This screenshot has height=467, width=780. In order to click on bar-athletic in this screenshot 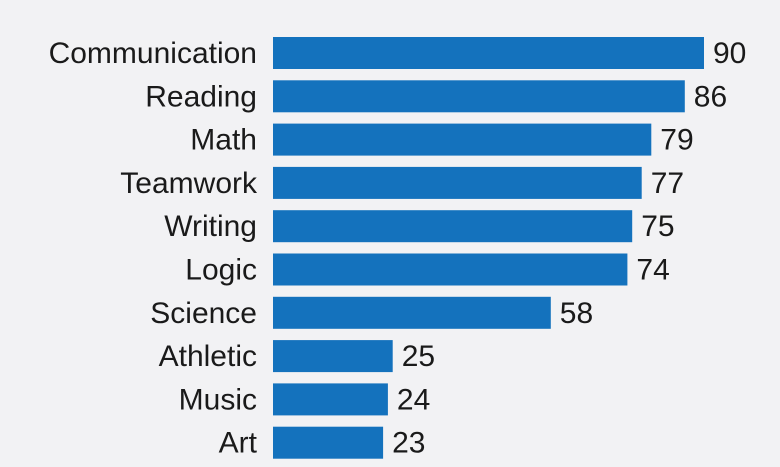, I will do `click(333, 356)`.